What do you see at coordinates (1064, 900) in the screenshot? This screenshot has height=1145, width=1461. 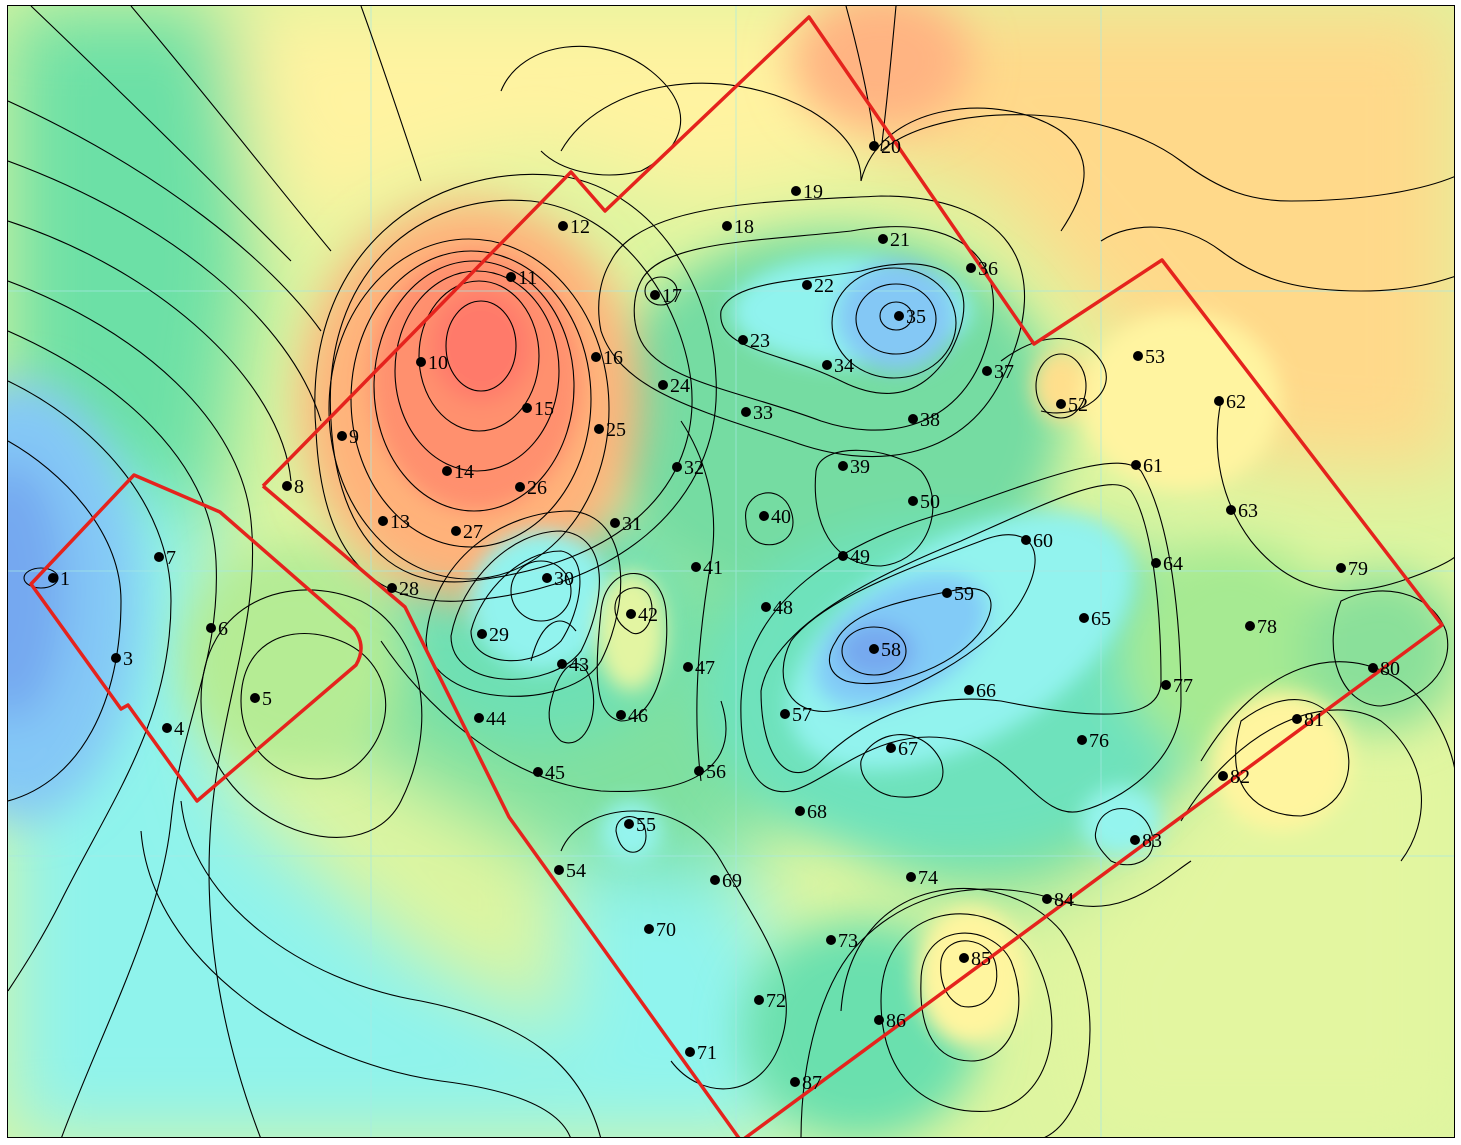 I see `well-label: 84` at bounding box center [1064, 900].